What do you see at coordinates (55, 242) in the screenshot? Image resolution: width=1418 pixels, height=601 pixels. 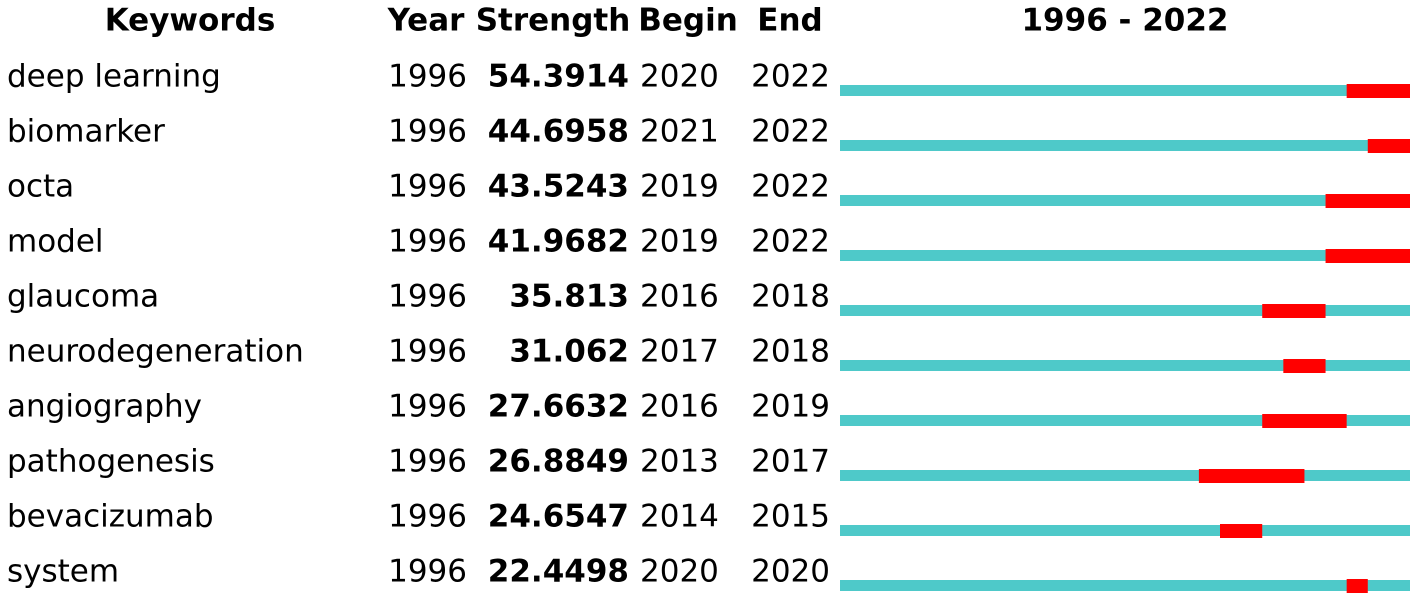 I see `keyword: model` at bounding box center [55, 242].